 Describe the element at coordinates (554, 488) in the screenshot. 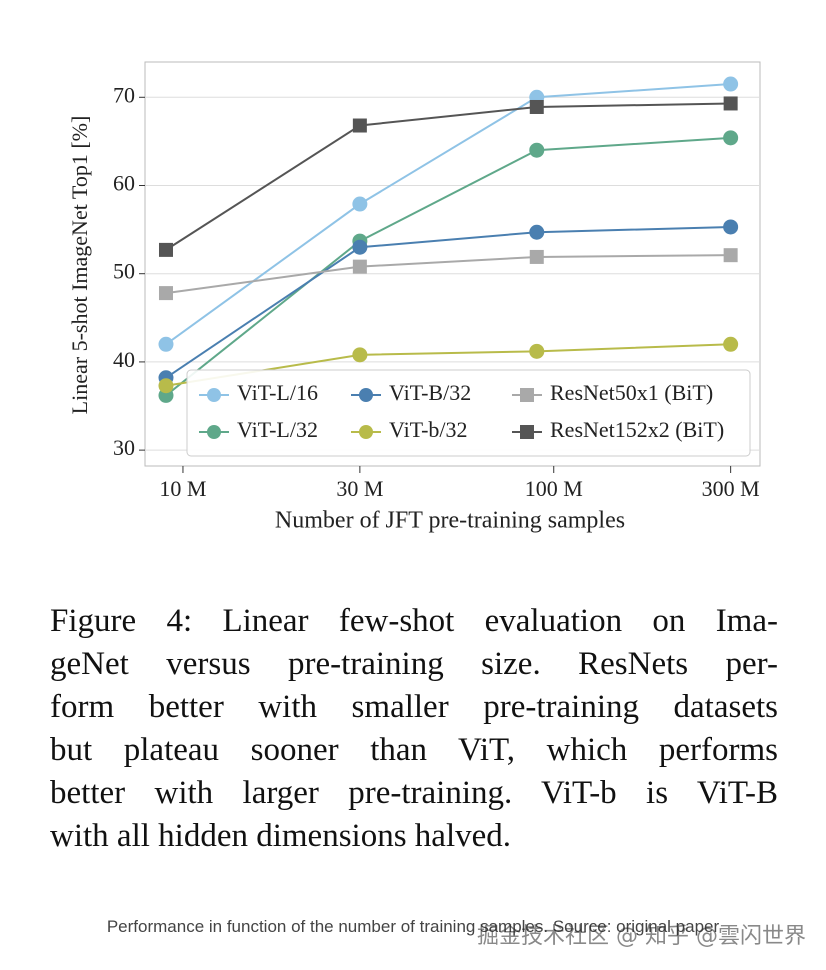

I see `x-tick-label: 100 M` at that location.